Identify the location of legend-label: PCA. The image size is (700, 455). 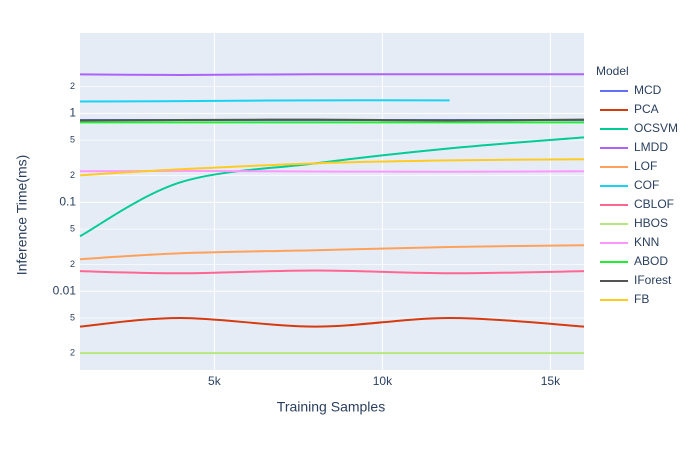
(646, 109).